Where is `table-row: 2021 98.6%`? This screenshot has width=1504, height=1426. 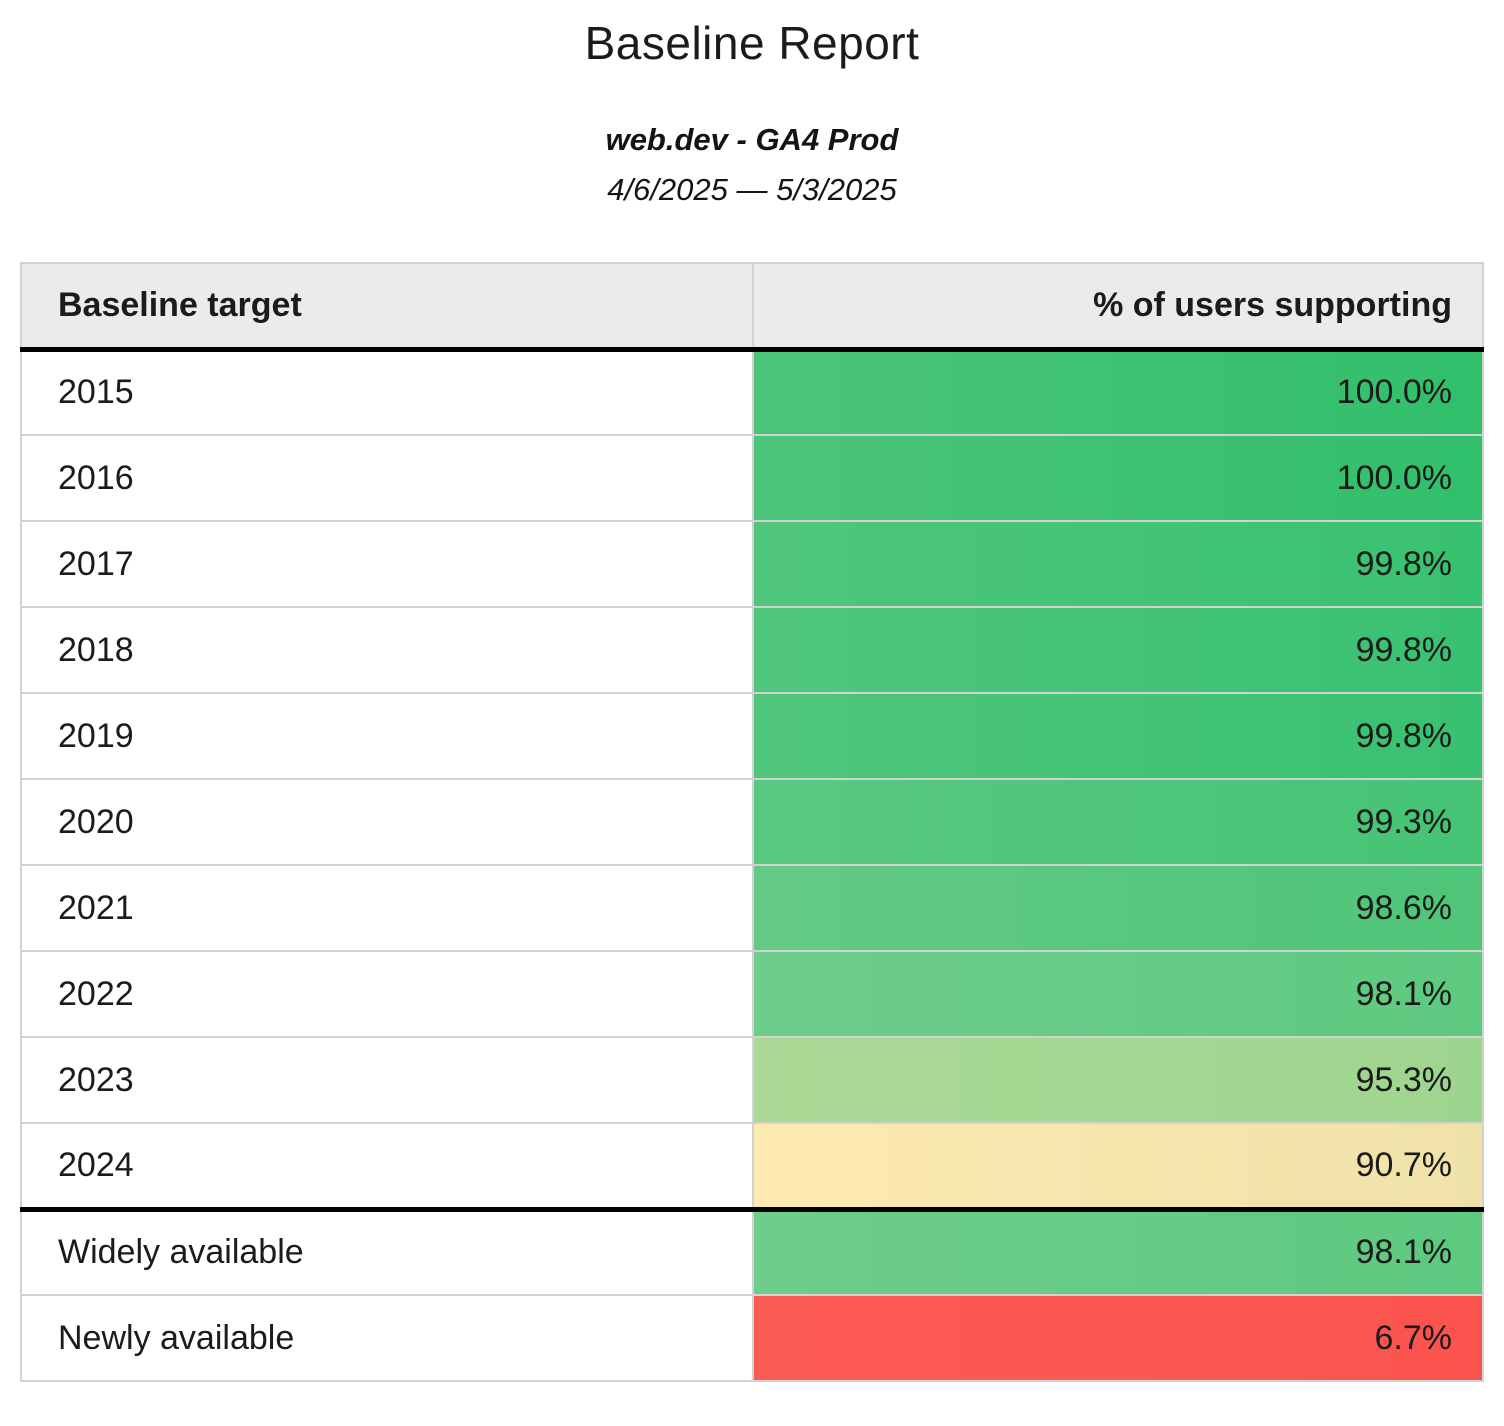
table-row: 2021 98.6% is located at coordinates (752, 908).